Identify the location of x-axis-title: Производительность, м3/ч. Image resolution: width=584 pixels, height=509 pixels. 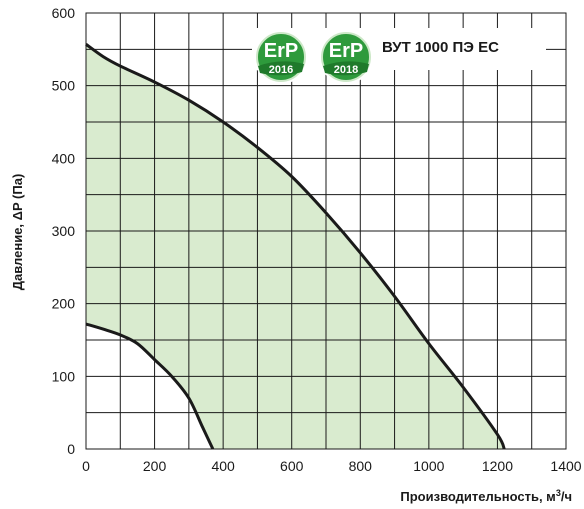
(486, 496).